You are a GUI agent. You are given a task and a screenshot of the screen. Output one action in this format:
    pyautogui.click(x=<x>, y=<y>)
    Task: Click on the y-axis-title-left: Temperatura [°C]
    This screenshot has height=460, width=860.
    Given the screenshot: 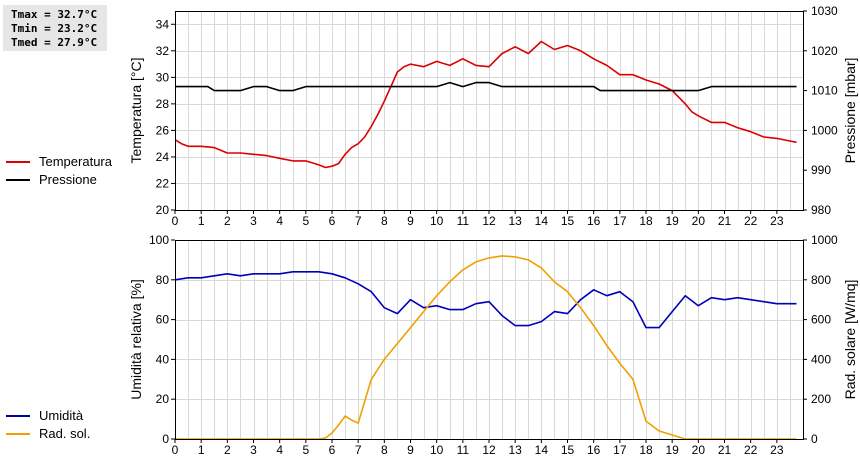 What is the action you would take?
    pyautogui.click(x=136, y=111)
    